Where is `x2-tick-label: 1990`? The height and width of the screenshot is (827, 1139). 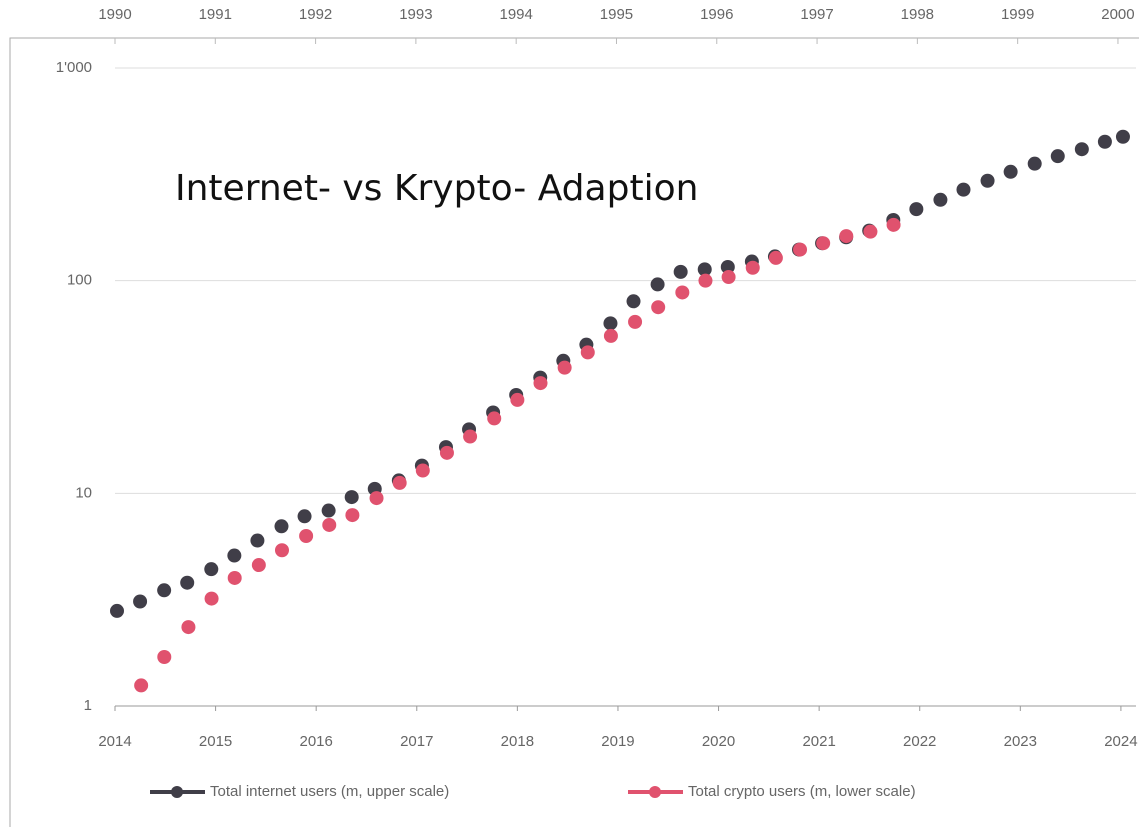
x2-tick-label: 1990 is located at coordinates (114, 14).